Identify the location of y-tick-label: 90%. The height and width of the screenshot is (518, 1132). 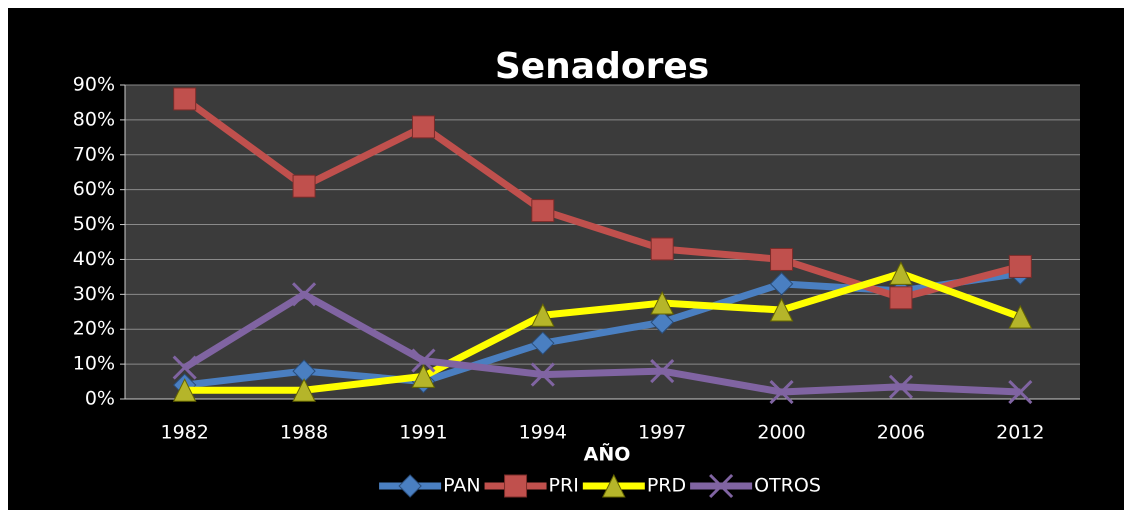
(94, 85).